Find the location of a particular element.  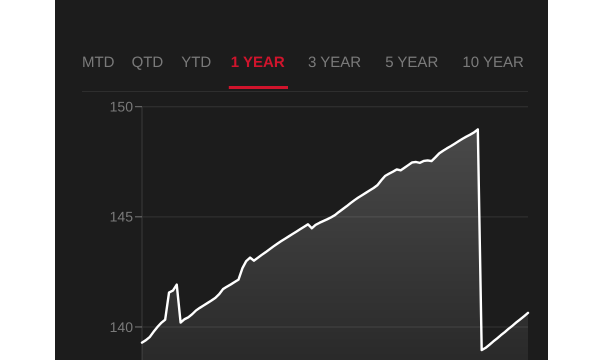

text: 1 YEAR is located at coordinates (257, 62).